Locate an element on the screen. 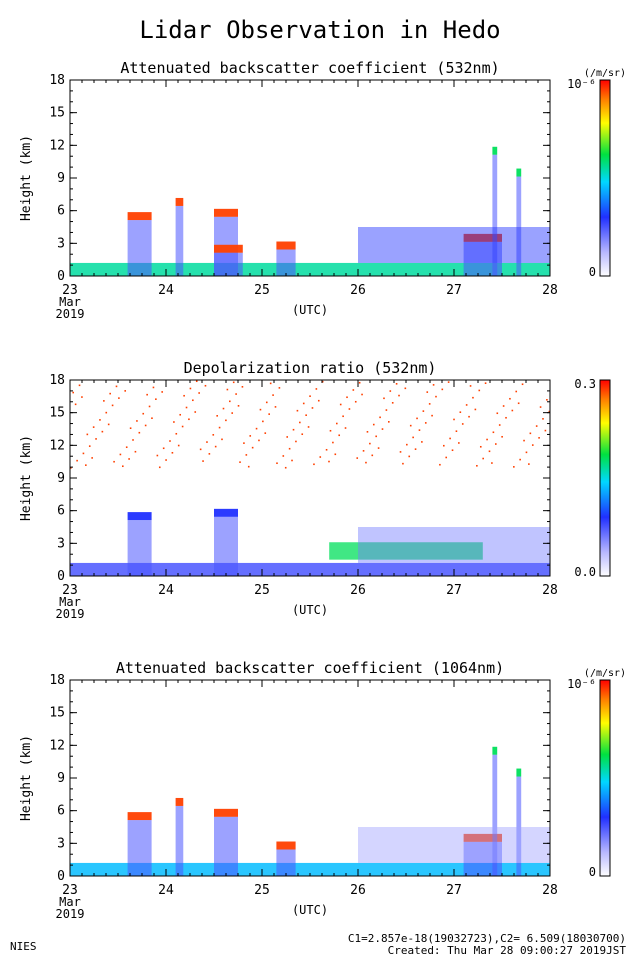  page-title: Lidar Observation in Hedo is located at coordinates (319, 30).